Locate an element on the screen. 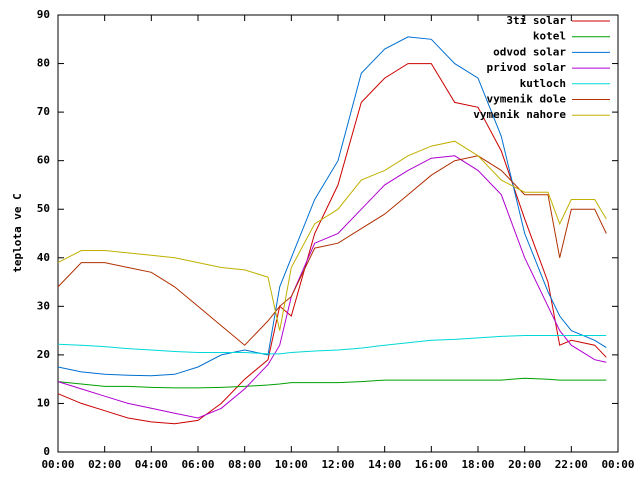 The height and width of the screenshot is (480, 640). legend-label: kotel is located at coordinates (549, 36).